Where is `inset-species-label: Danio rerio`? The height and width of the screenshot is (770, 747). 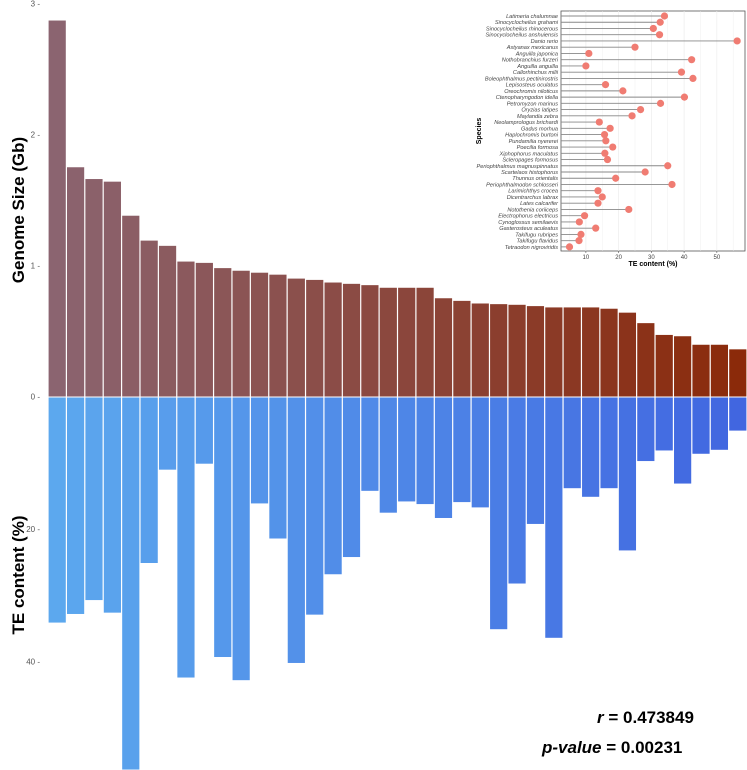 inset-species-label: Danio rerio is located at coordinates (544, 42).